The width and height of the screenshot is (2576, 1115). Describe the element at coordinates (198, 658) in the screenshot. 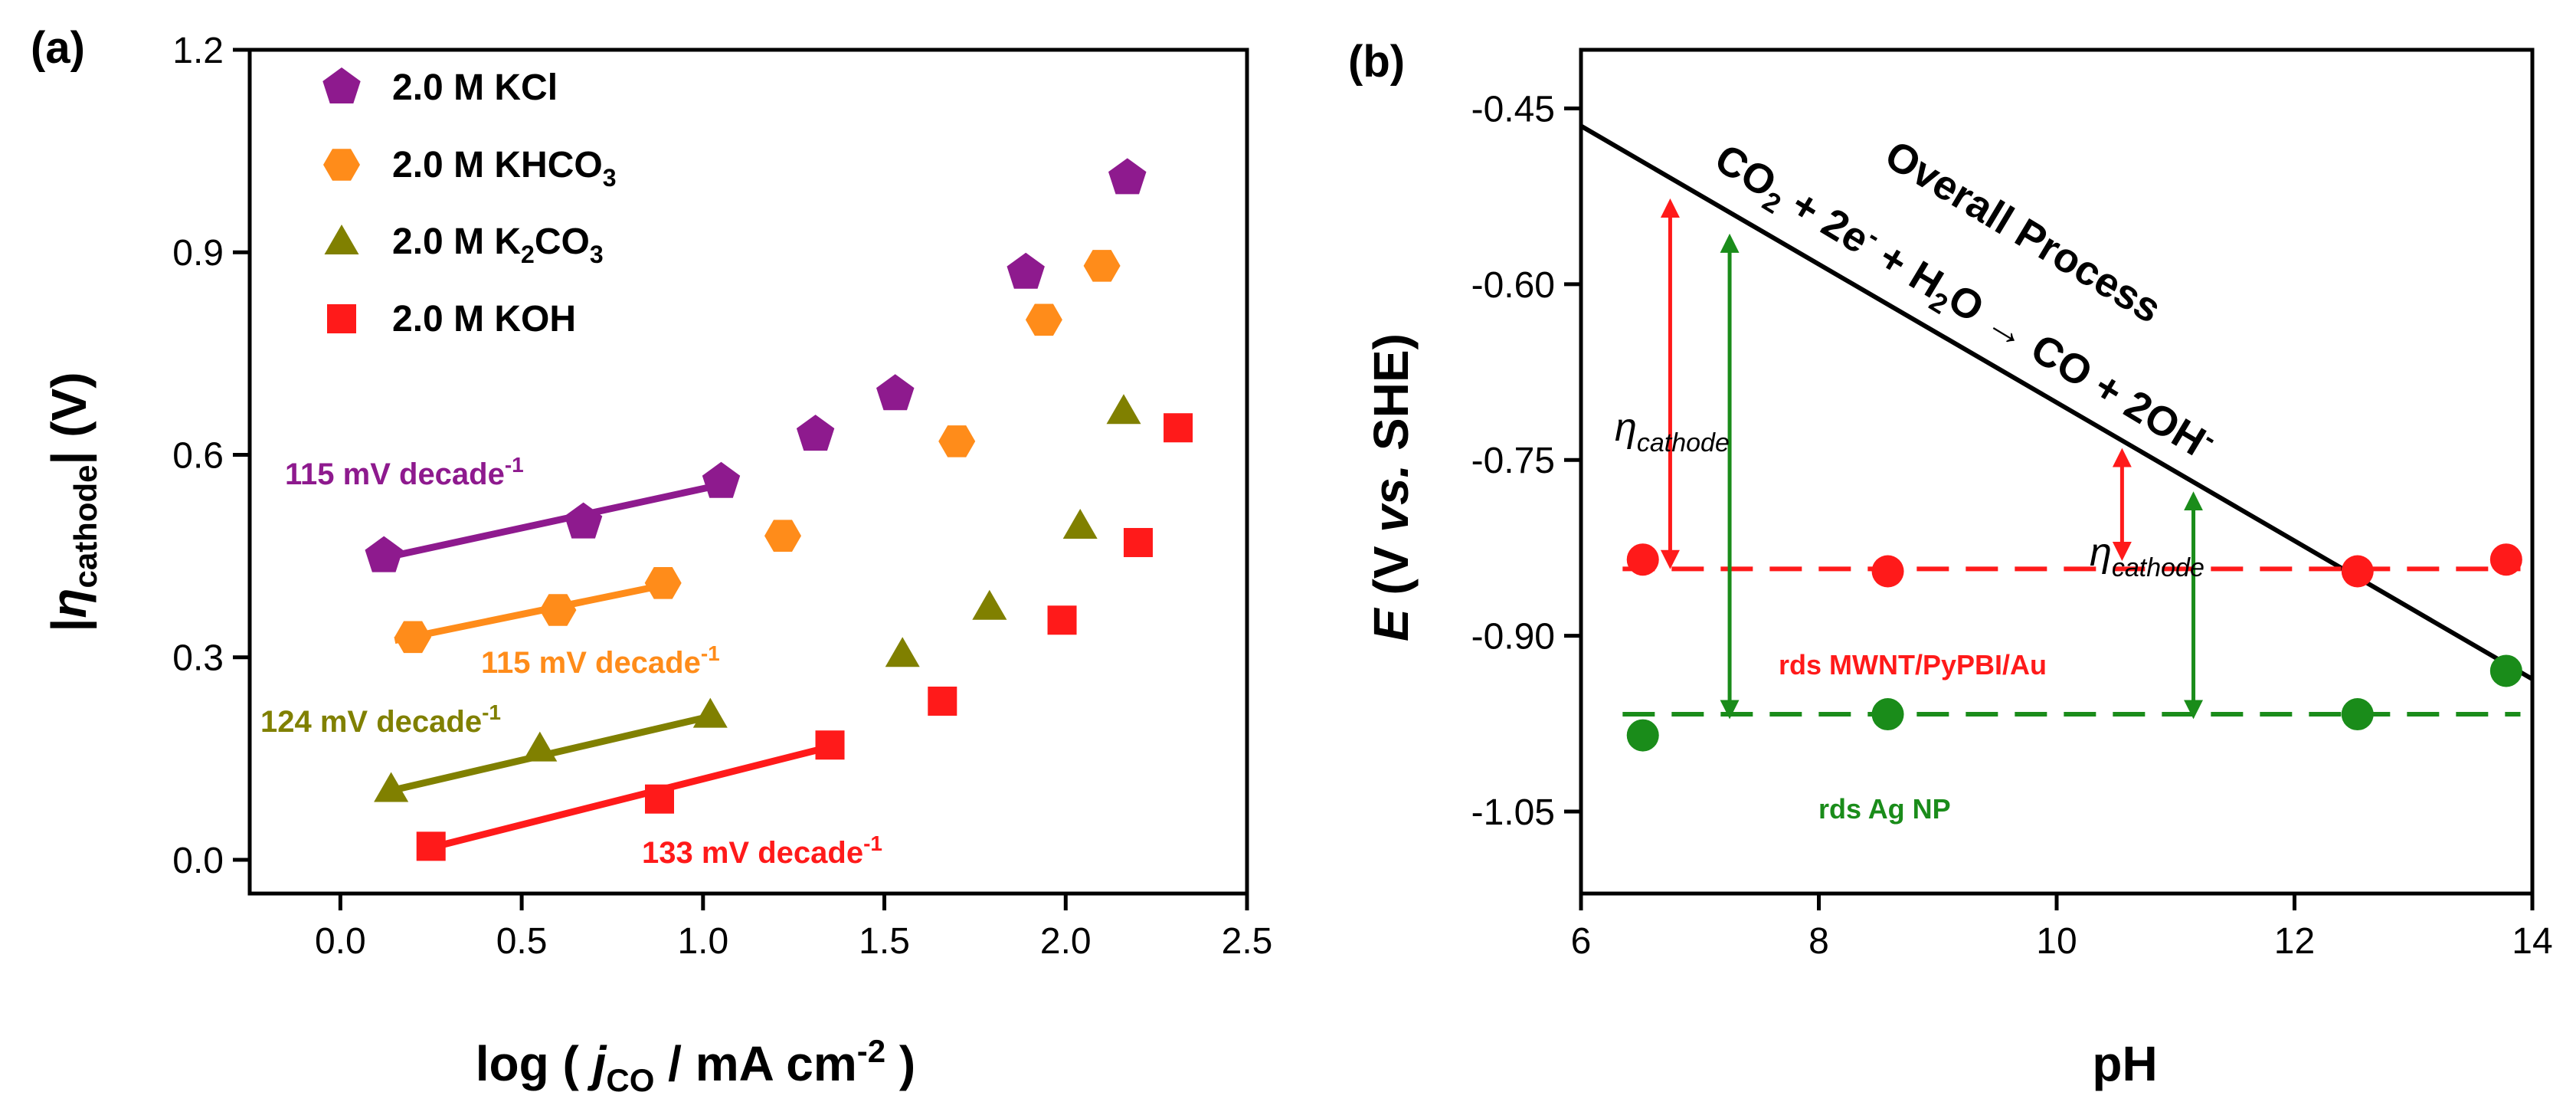

I see `y-tick-label: 0.3` at that location.